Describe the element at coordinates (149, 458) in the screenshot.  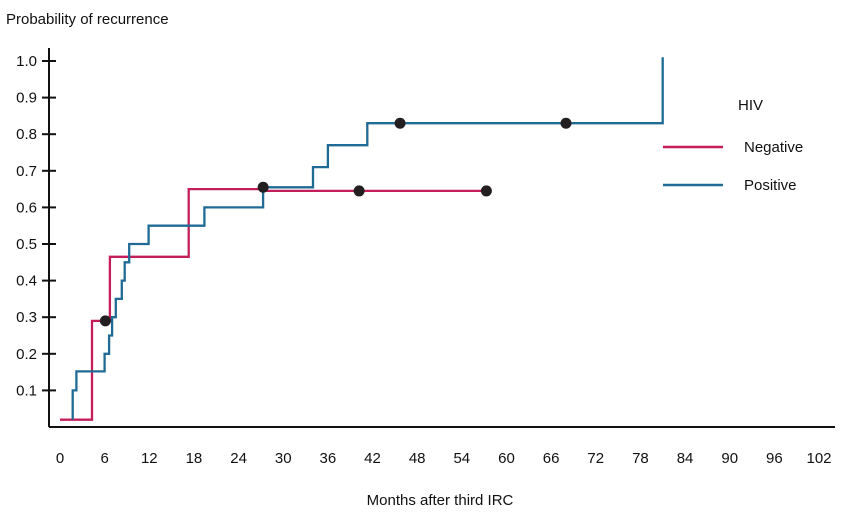
I see `x-tick-label: 12` at that location.